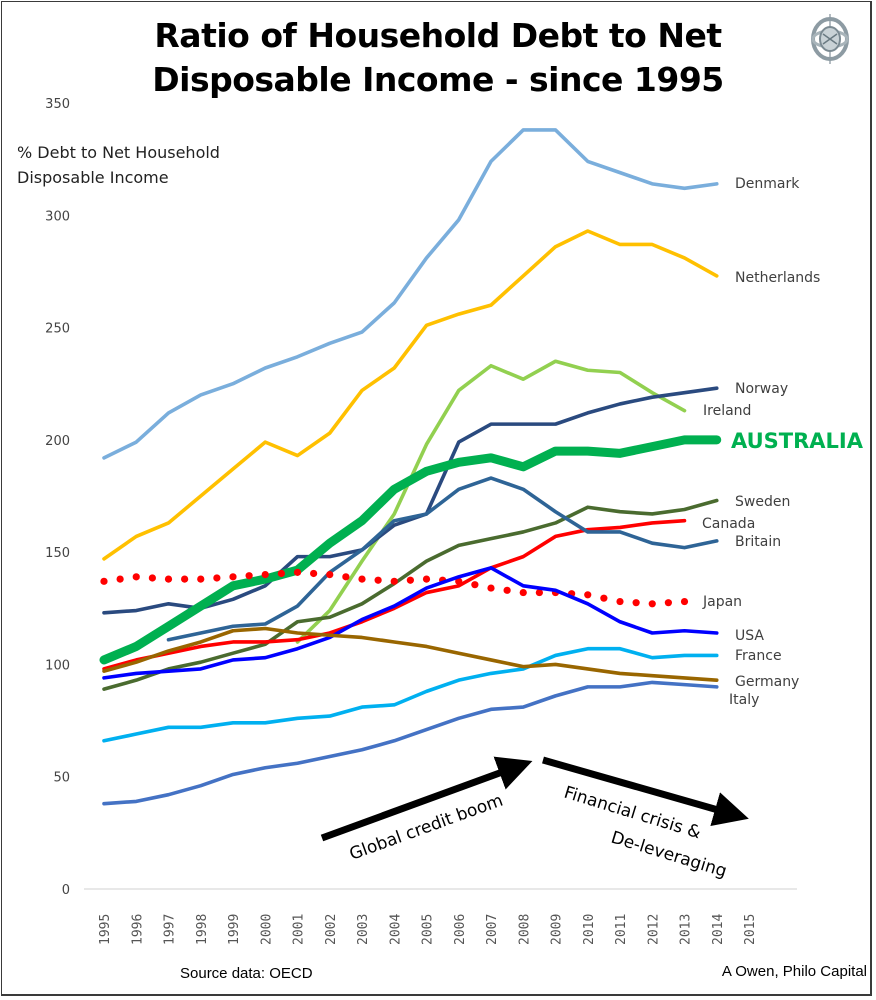 The width and height of the screenshot is (876, 1000). Describe the element at coordinates (426, 799) in the screenshot. I see `credit-boom-arrow` at that location.